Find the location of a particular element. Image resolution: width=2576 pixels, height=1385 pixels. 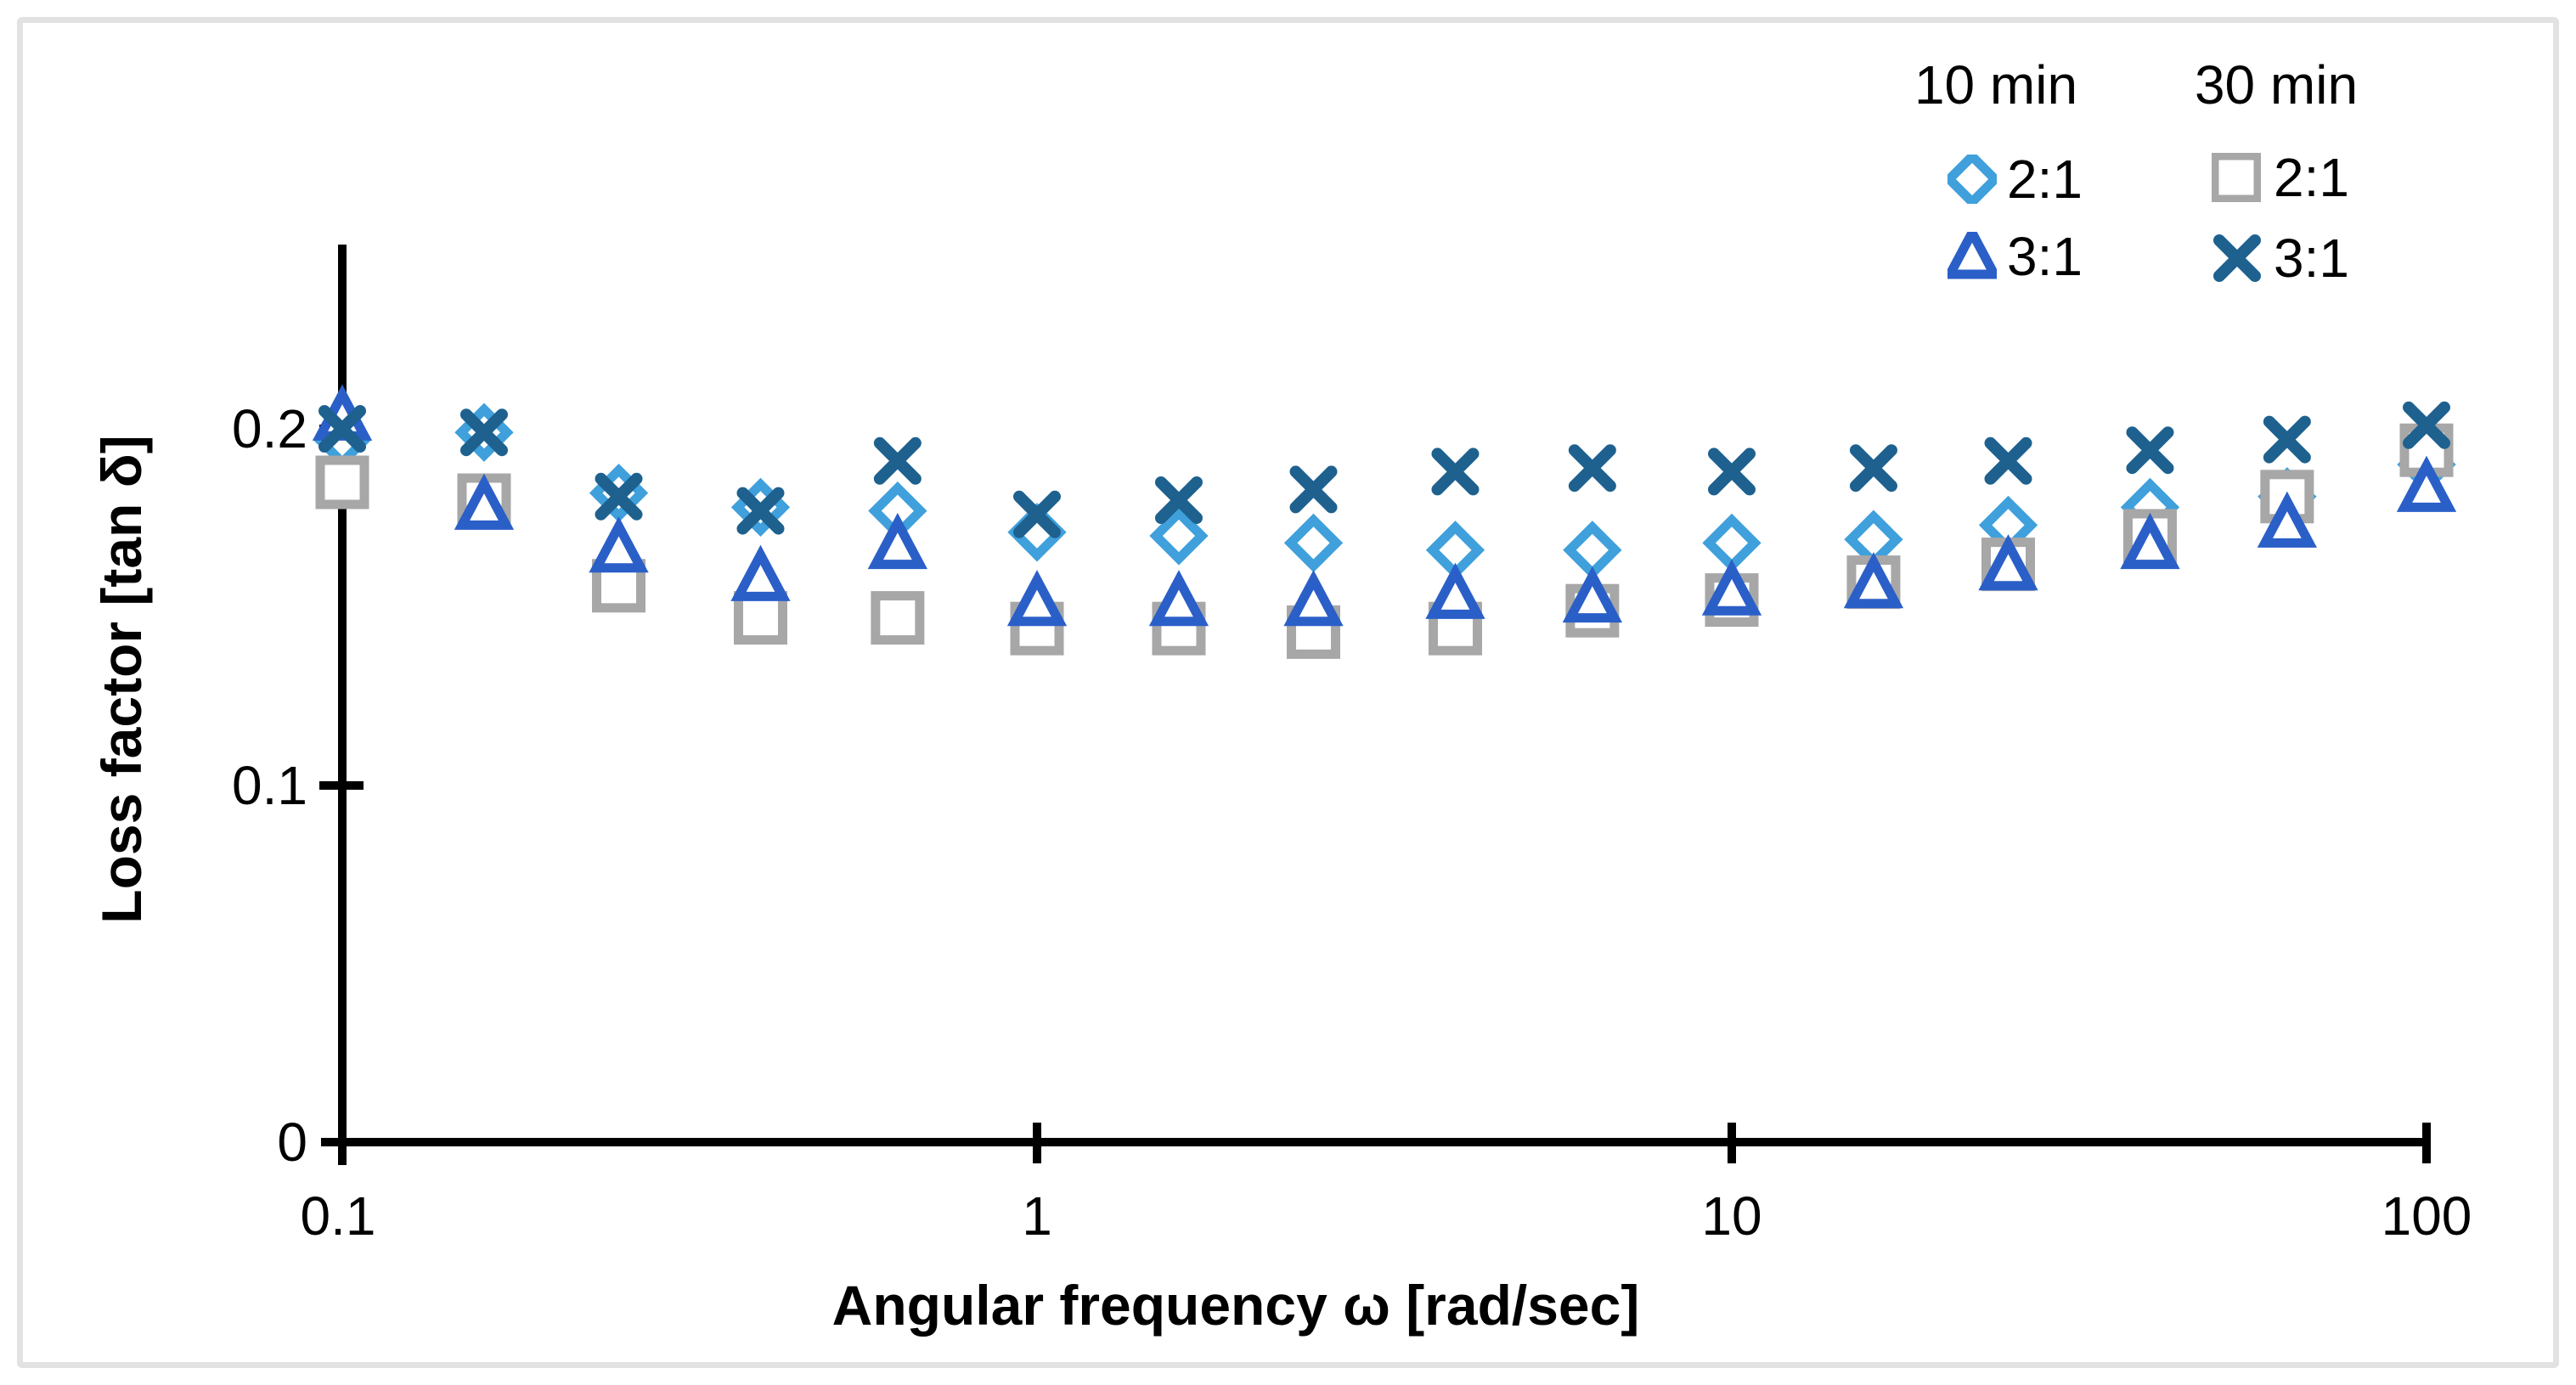

y-tick-label-0.1: 0.1 is located at coordinates (269, 785).